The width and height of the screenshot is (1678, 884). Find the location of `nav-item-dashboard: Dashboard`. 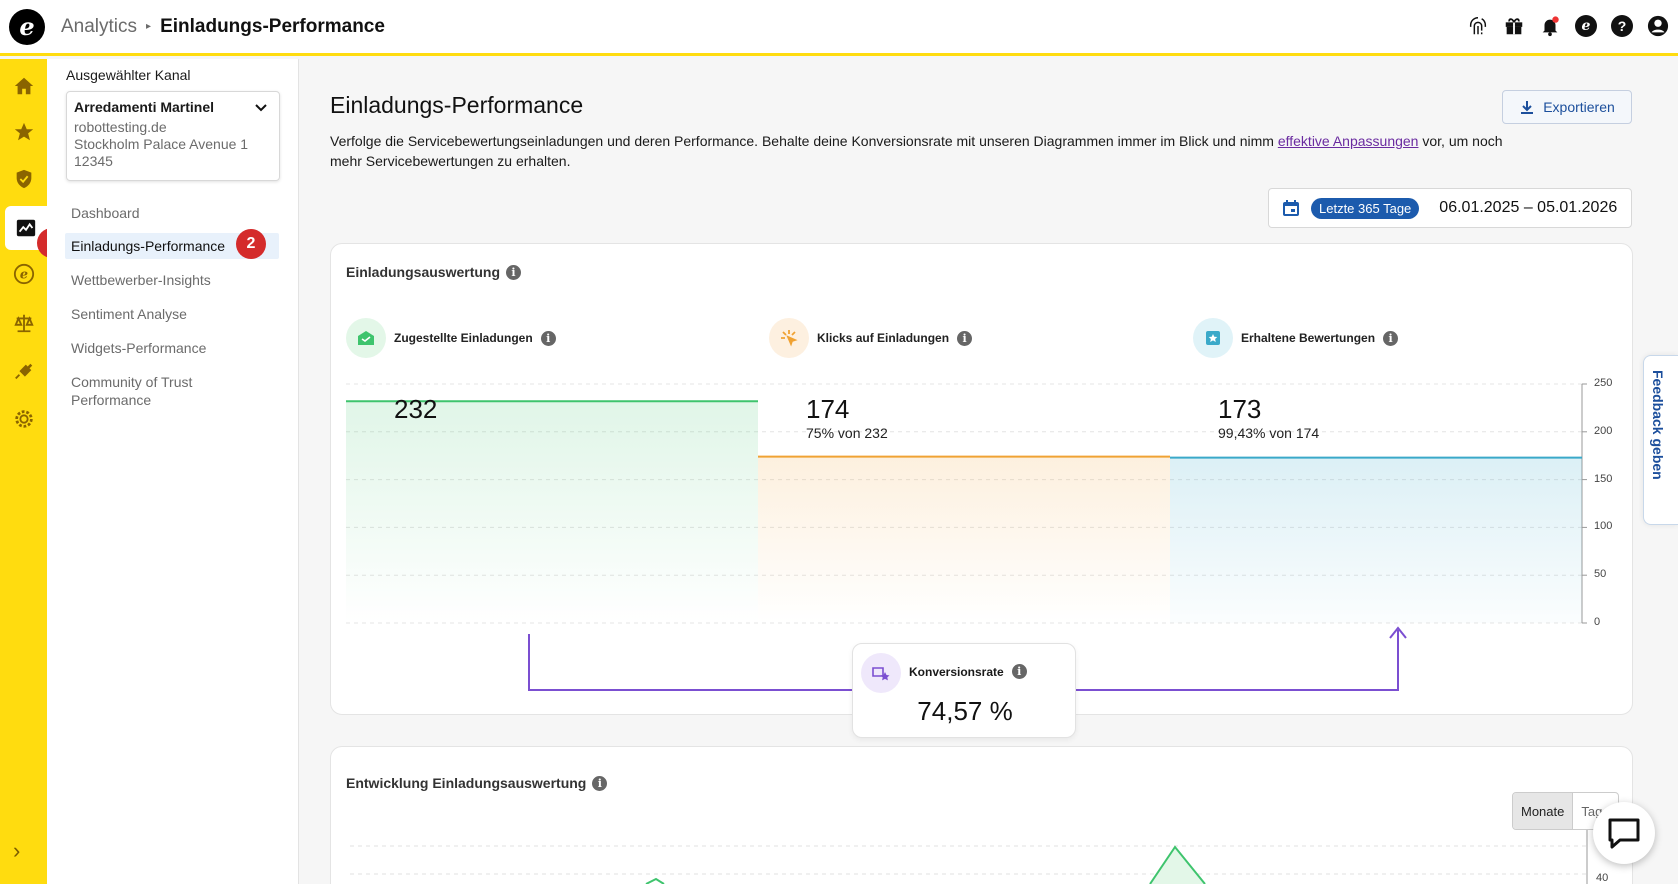

nav-item-dashboard: Dashboard is located at coordinates (105, 213).